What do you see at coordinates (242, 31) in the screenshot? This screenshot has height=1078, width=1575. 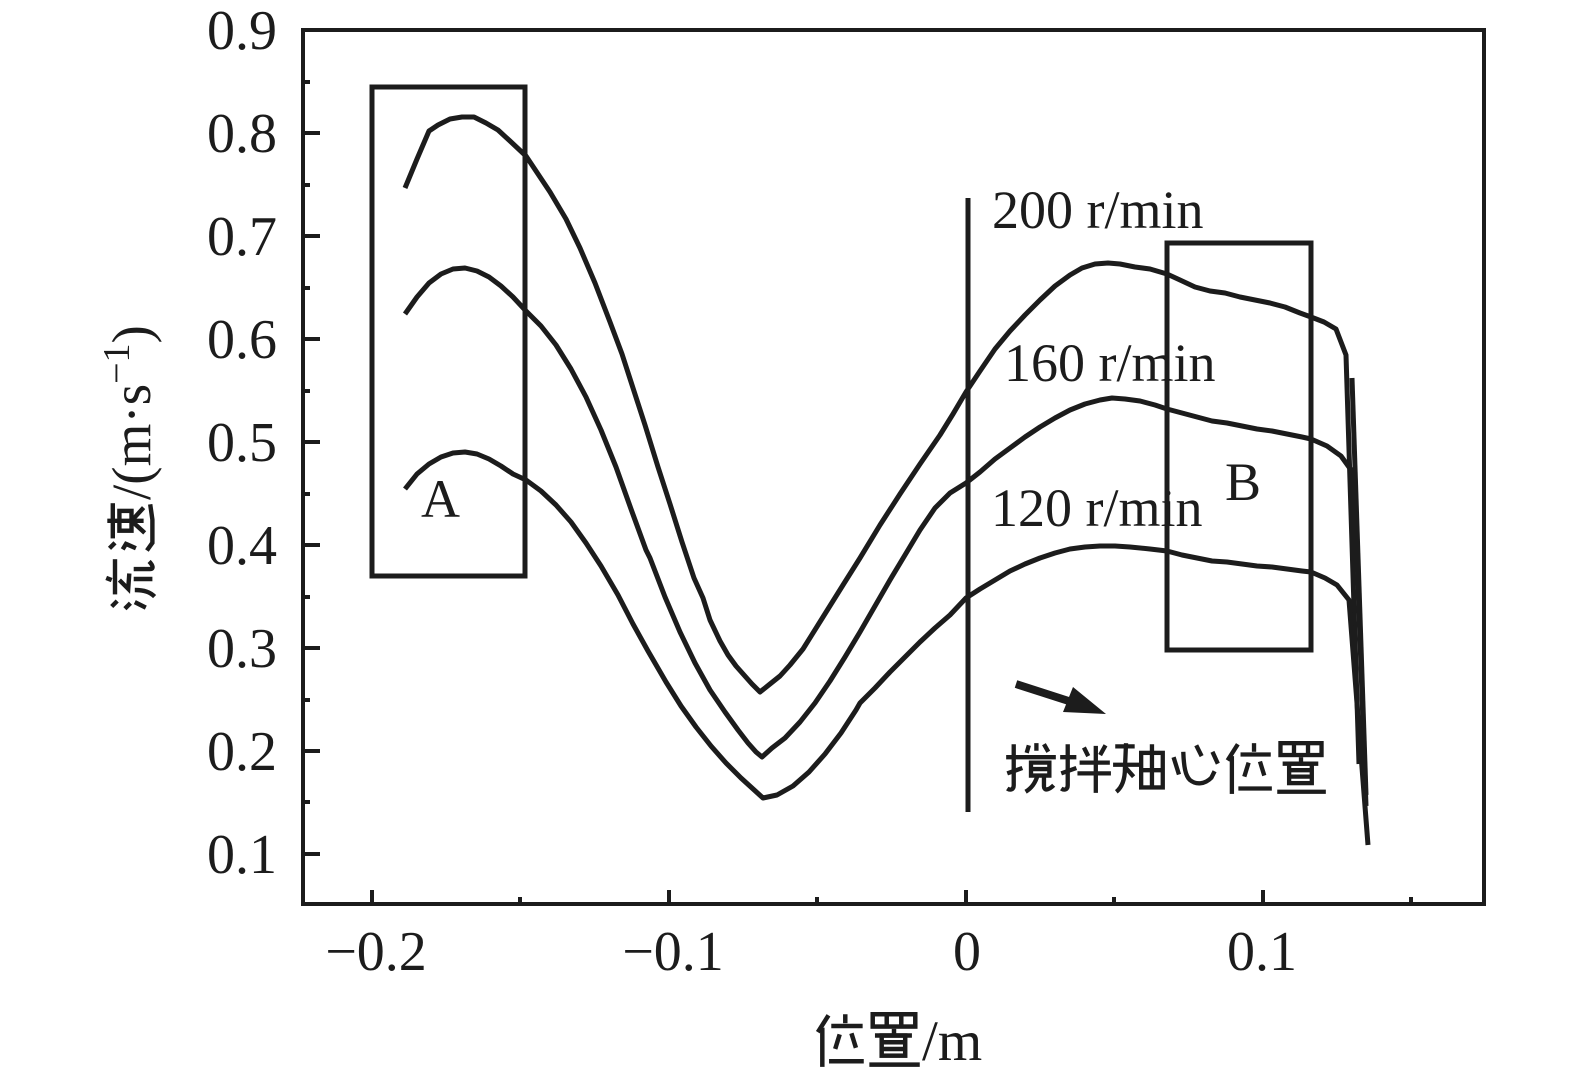 I see `svg-text: 0.9` at bounding box center [242, 31].